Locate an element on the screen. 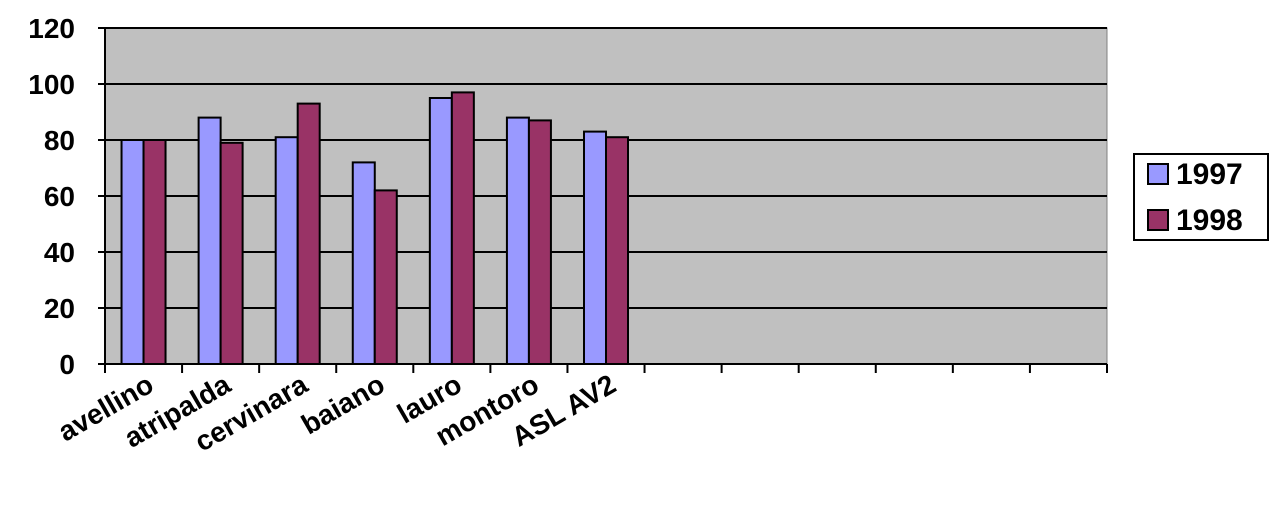 The width and height of the screenshot is (1270, 508). bar-1997-cervinara is located at coordinates (286, 250).